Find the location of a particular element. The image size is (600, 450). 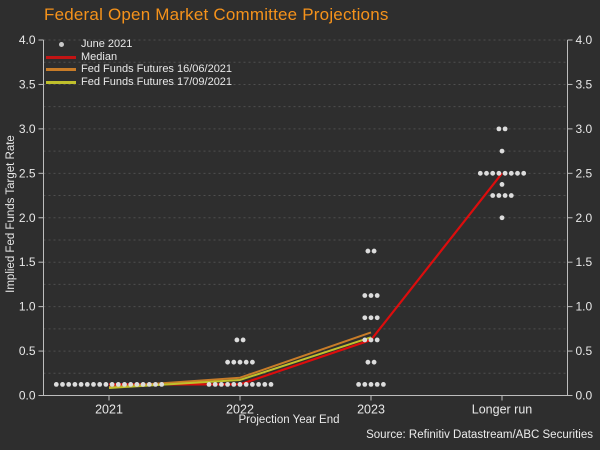

legend-item: Median is located at coordinates (139, 57).